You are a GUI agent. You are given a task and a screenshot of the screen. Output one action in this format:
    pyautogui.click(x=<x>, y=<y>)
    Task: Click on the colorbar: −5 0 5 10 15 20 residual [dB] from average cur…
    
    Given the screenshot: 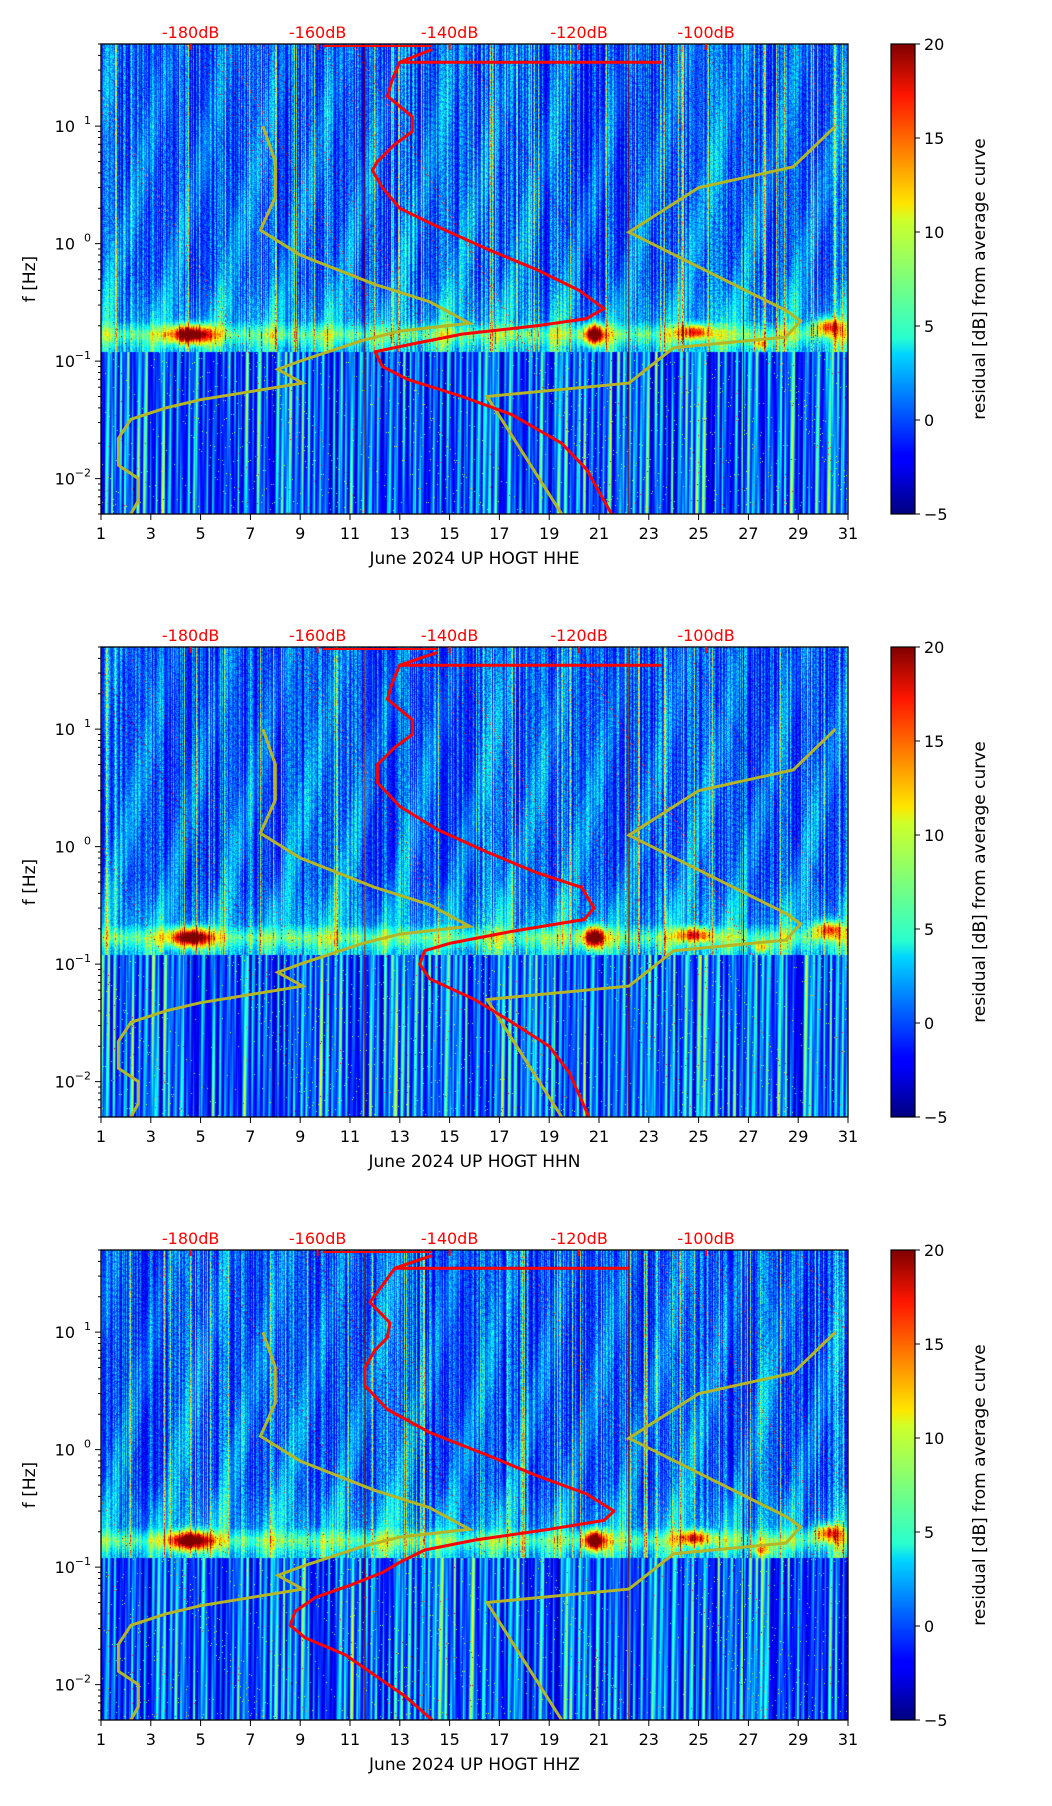 What is the action you would take?
    pyautogui.click(x=940, y=882)
    